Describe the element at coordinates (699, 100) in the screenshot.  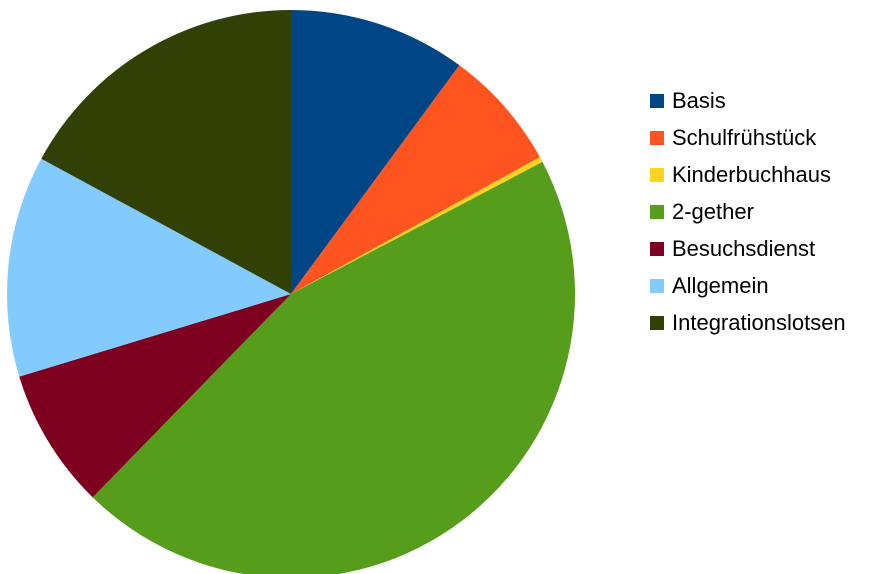
I see `legend-label: Basis` at that location.